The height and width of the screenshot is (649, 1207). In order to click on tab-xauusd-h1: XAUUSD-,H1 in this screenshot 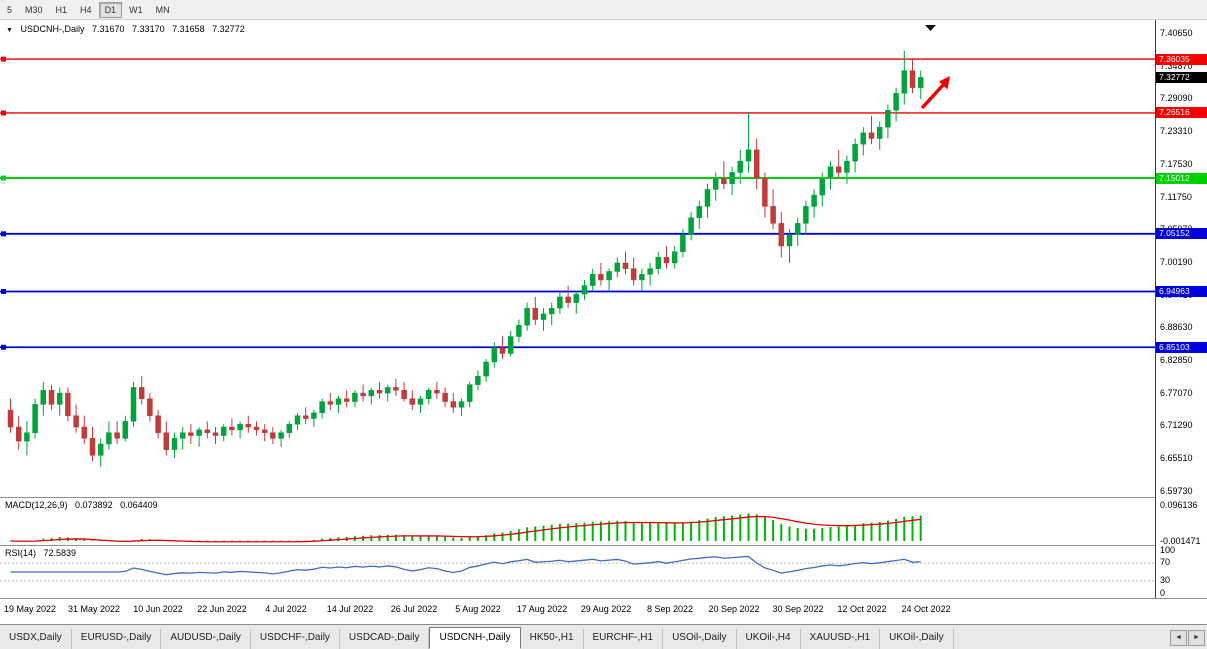, I will do `click(841, 639)`.